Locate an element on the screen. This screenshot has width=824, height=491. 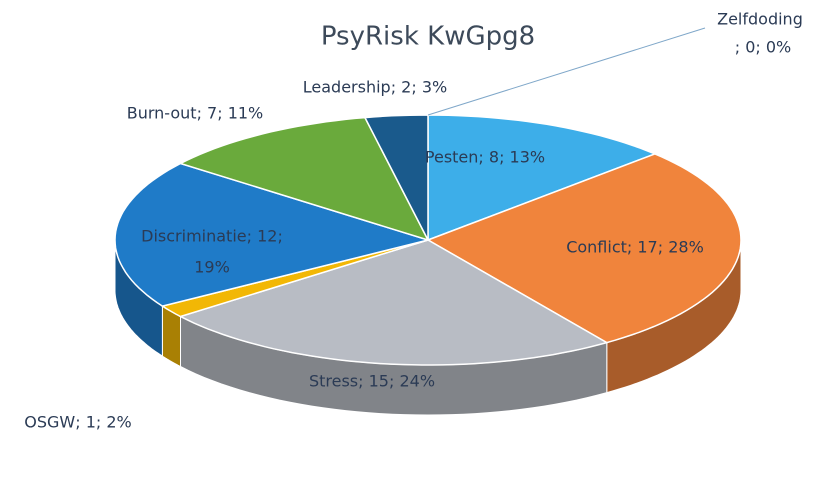
data-label: ; 0; 0% is located at coordinates (763, 47).